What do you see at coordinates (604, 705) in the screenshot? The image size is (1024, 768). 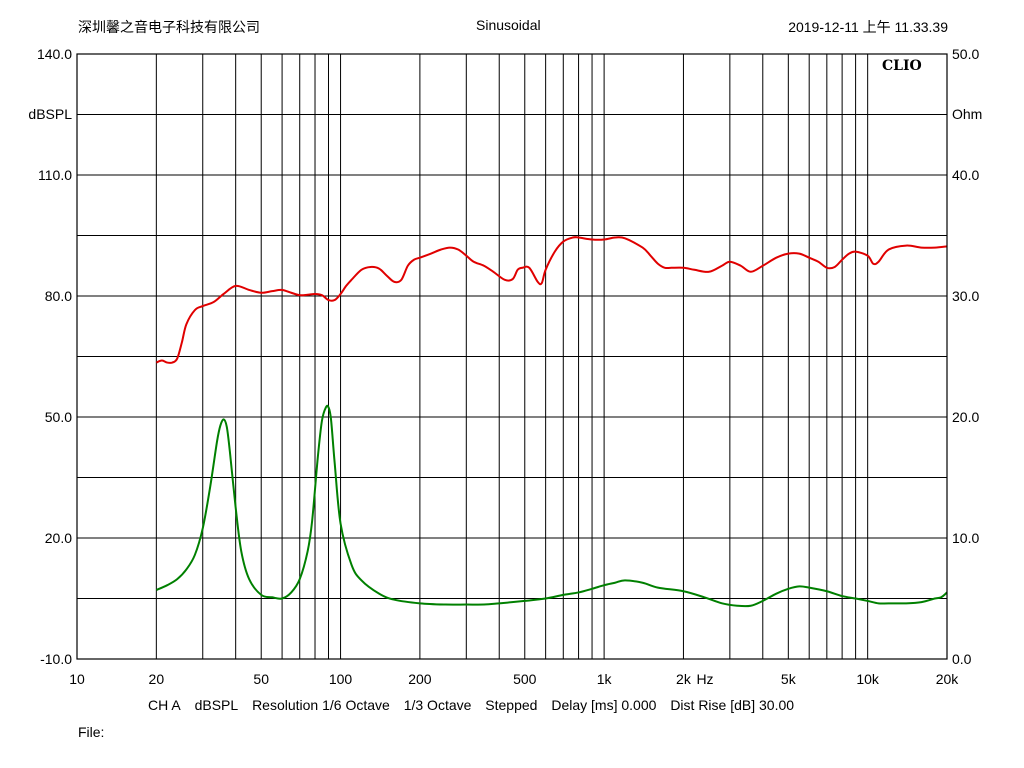 I see `delay-label: Delay [ms] 0.000` at bounding box center [604, 705].